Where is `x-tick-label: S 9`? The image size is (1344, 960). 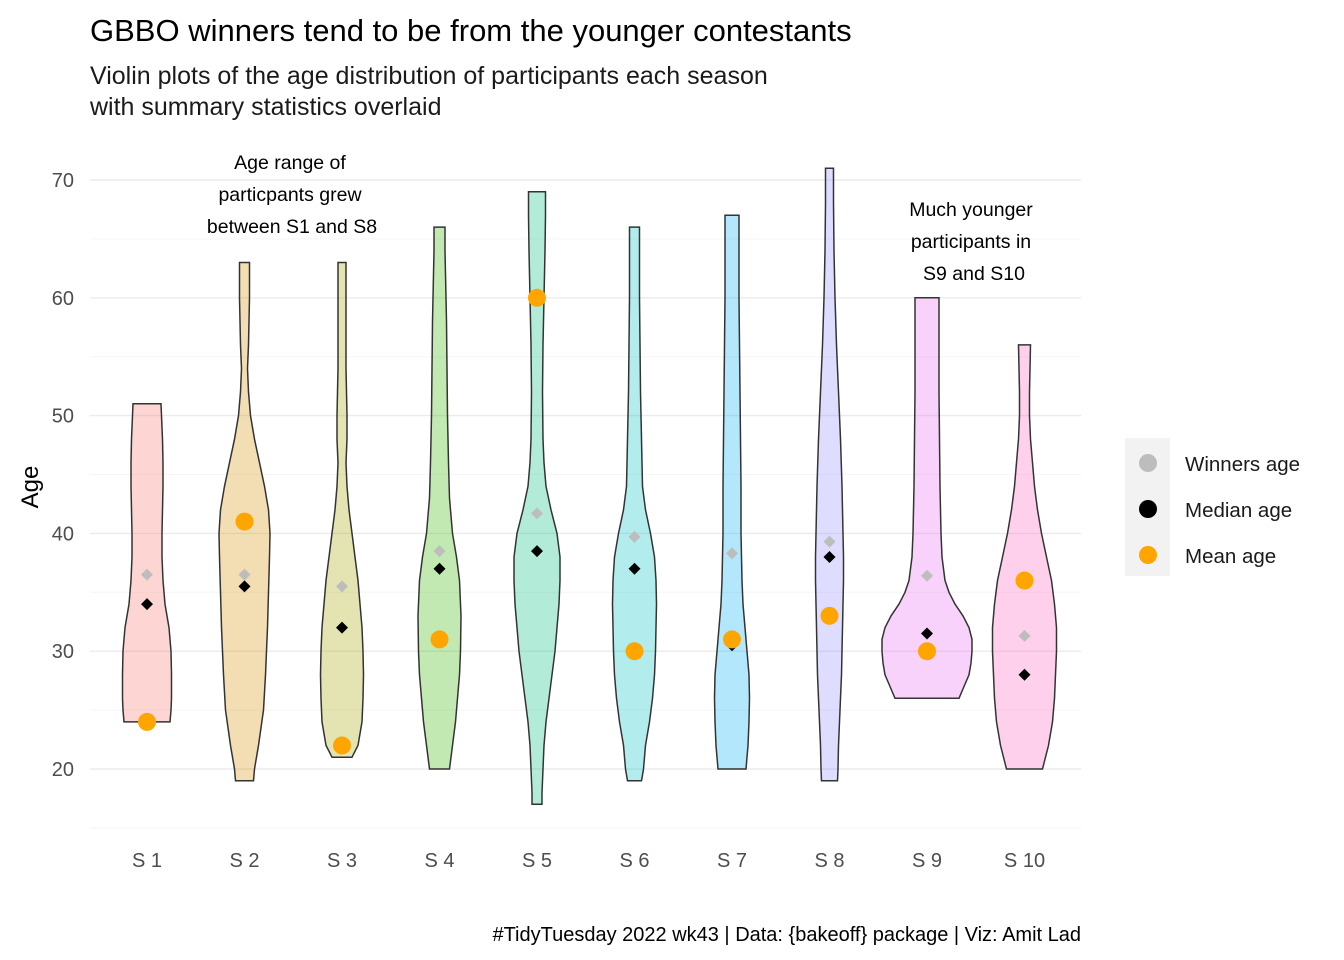 x-tick-label: S 9 is located at coordinates (927, 861).